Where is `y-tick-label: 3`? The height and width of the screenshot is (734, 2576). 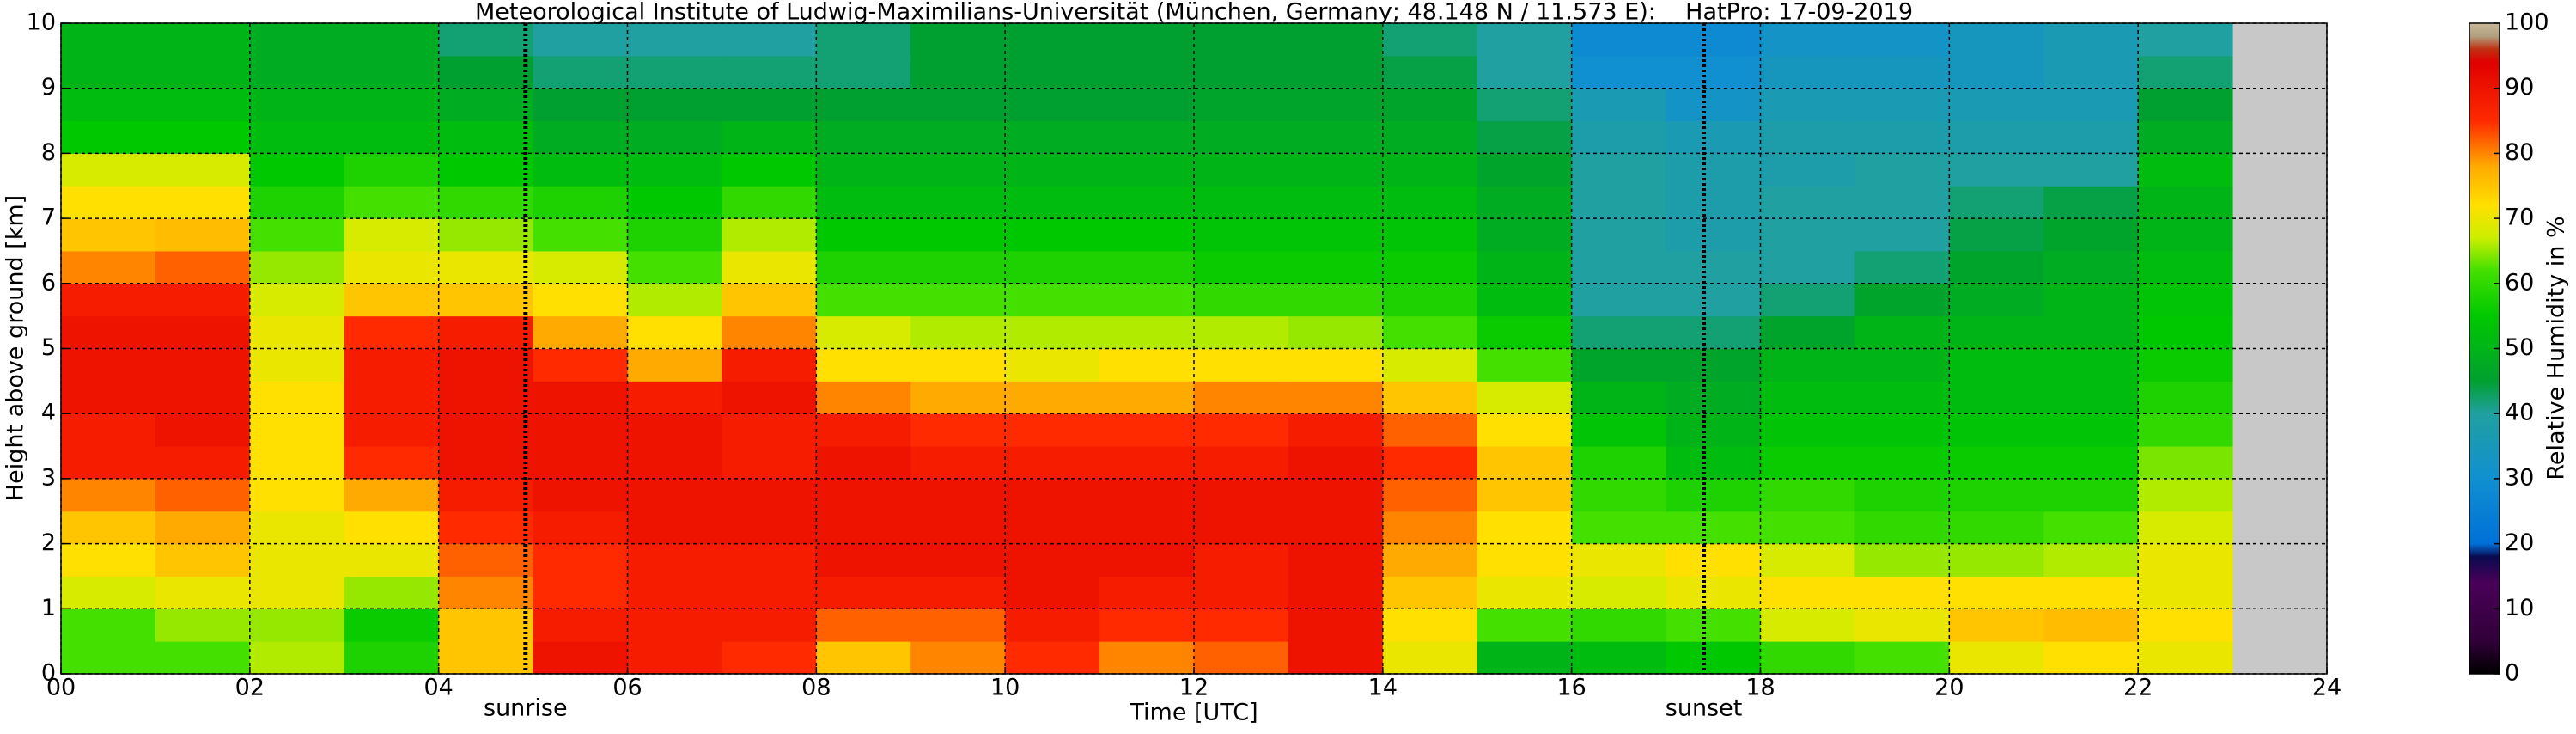 y-tick-label: 3 is located at coordinates (48, 477).